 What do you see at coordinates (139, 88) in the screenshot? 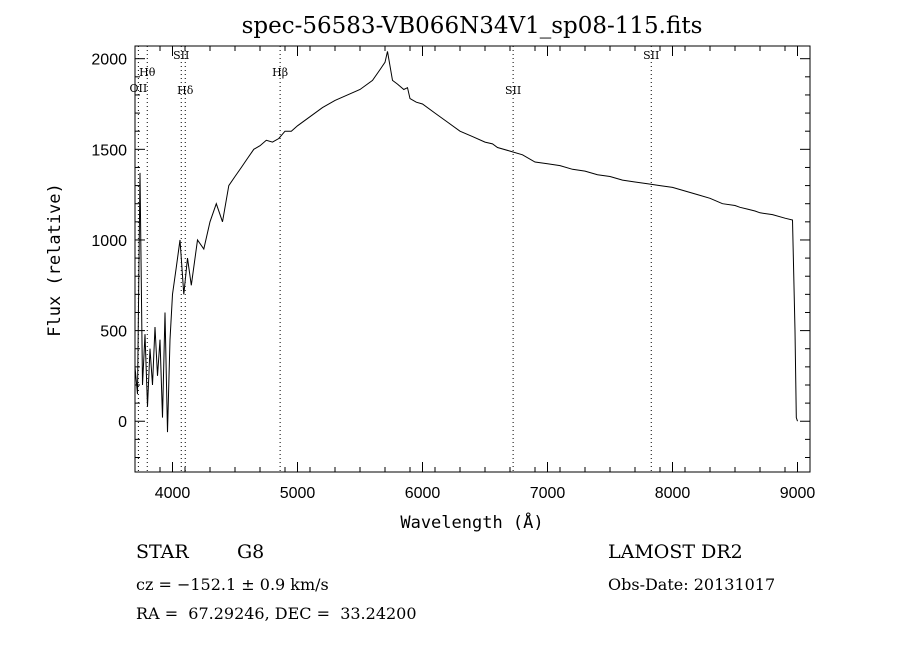
I see `line-marker-label: OII` at bounding box center [139, 88].